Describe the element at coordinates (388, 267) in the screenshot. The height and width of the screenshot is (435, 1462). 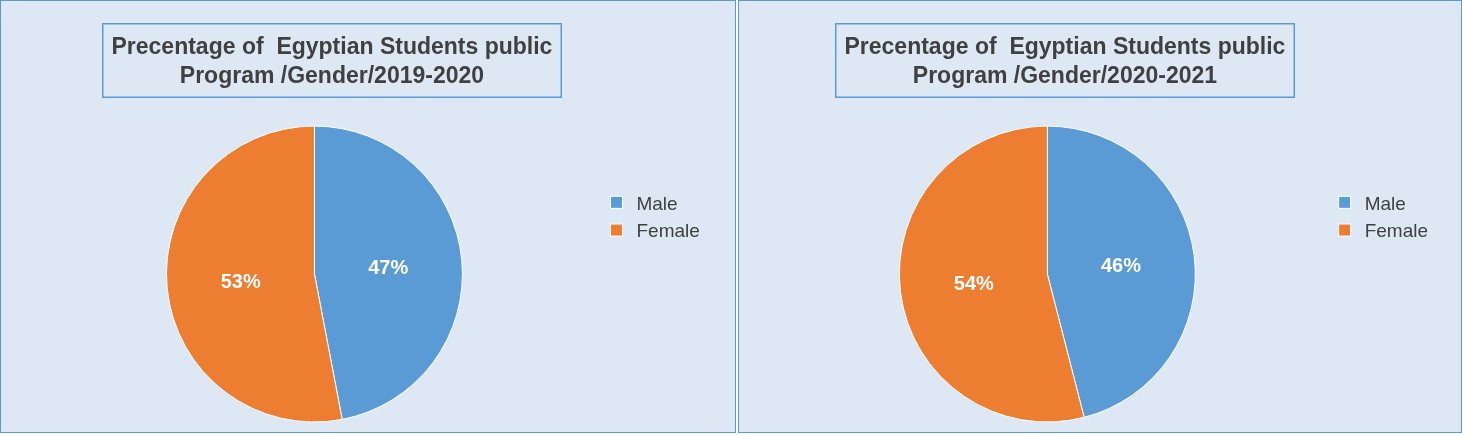
I see `data-label: 47%` at that location.